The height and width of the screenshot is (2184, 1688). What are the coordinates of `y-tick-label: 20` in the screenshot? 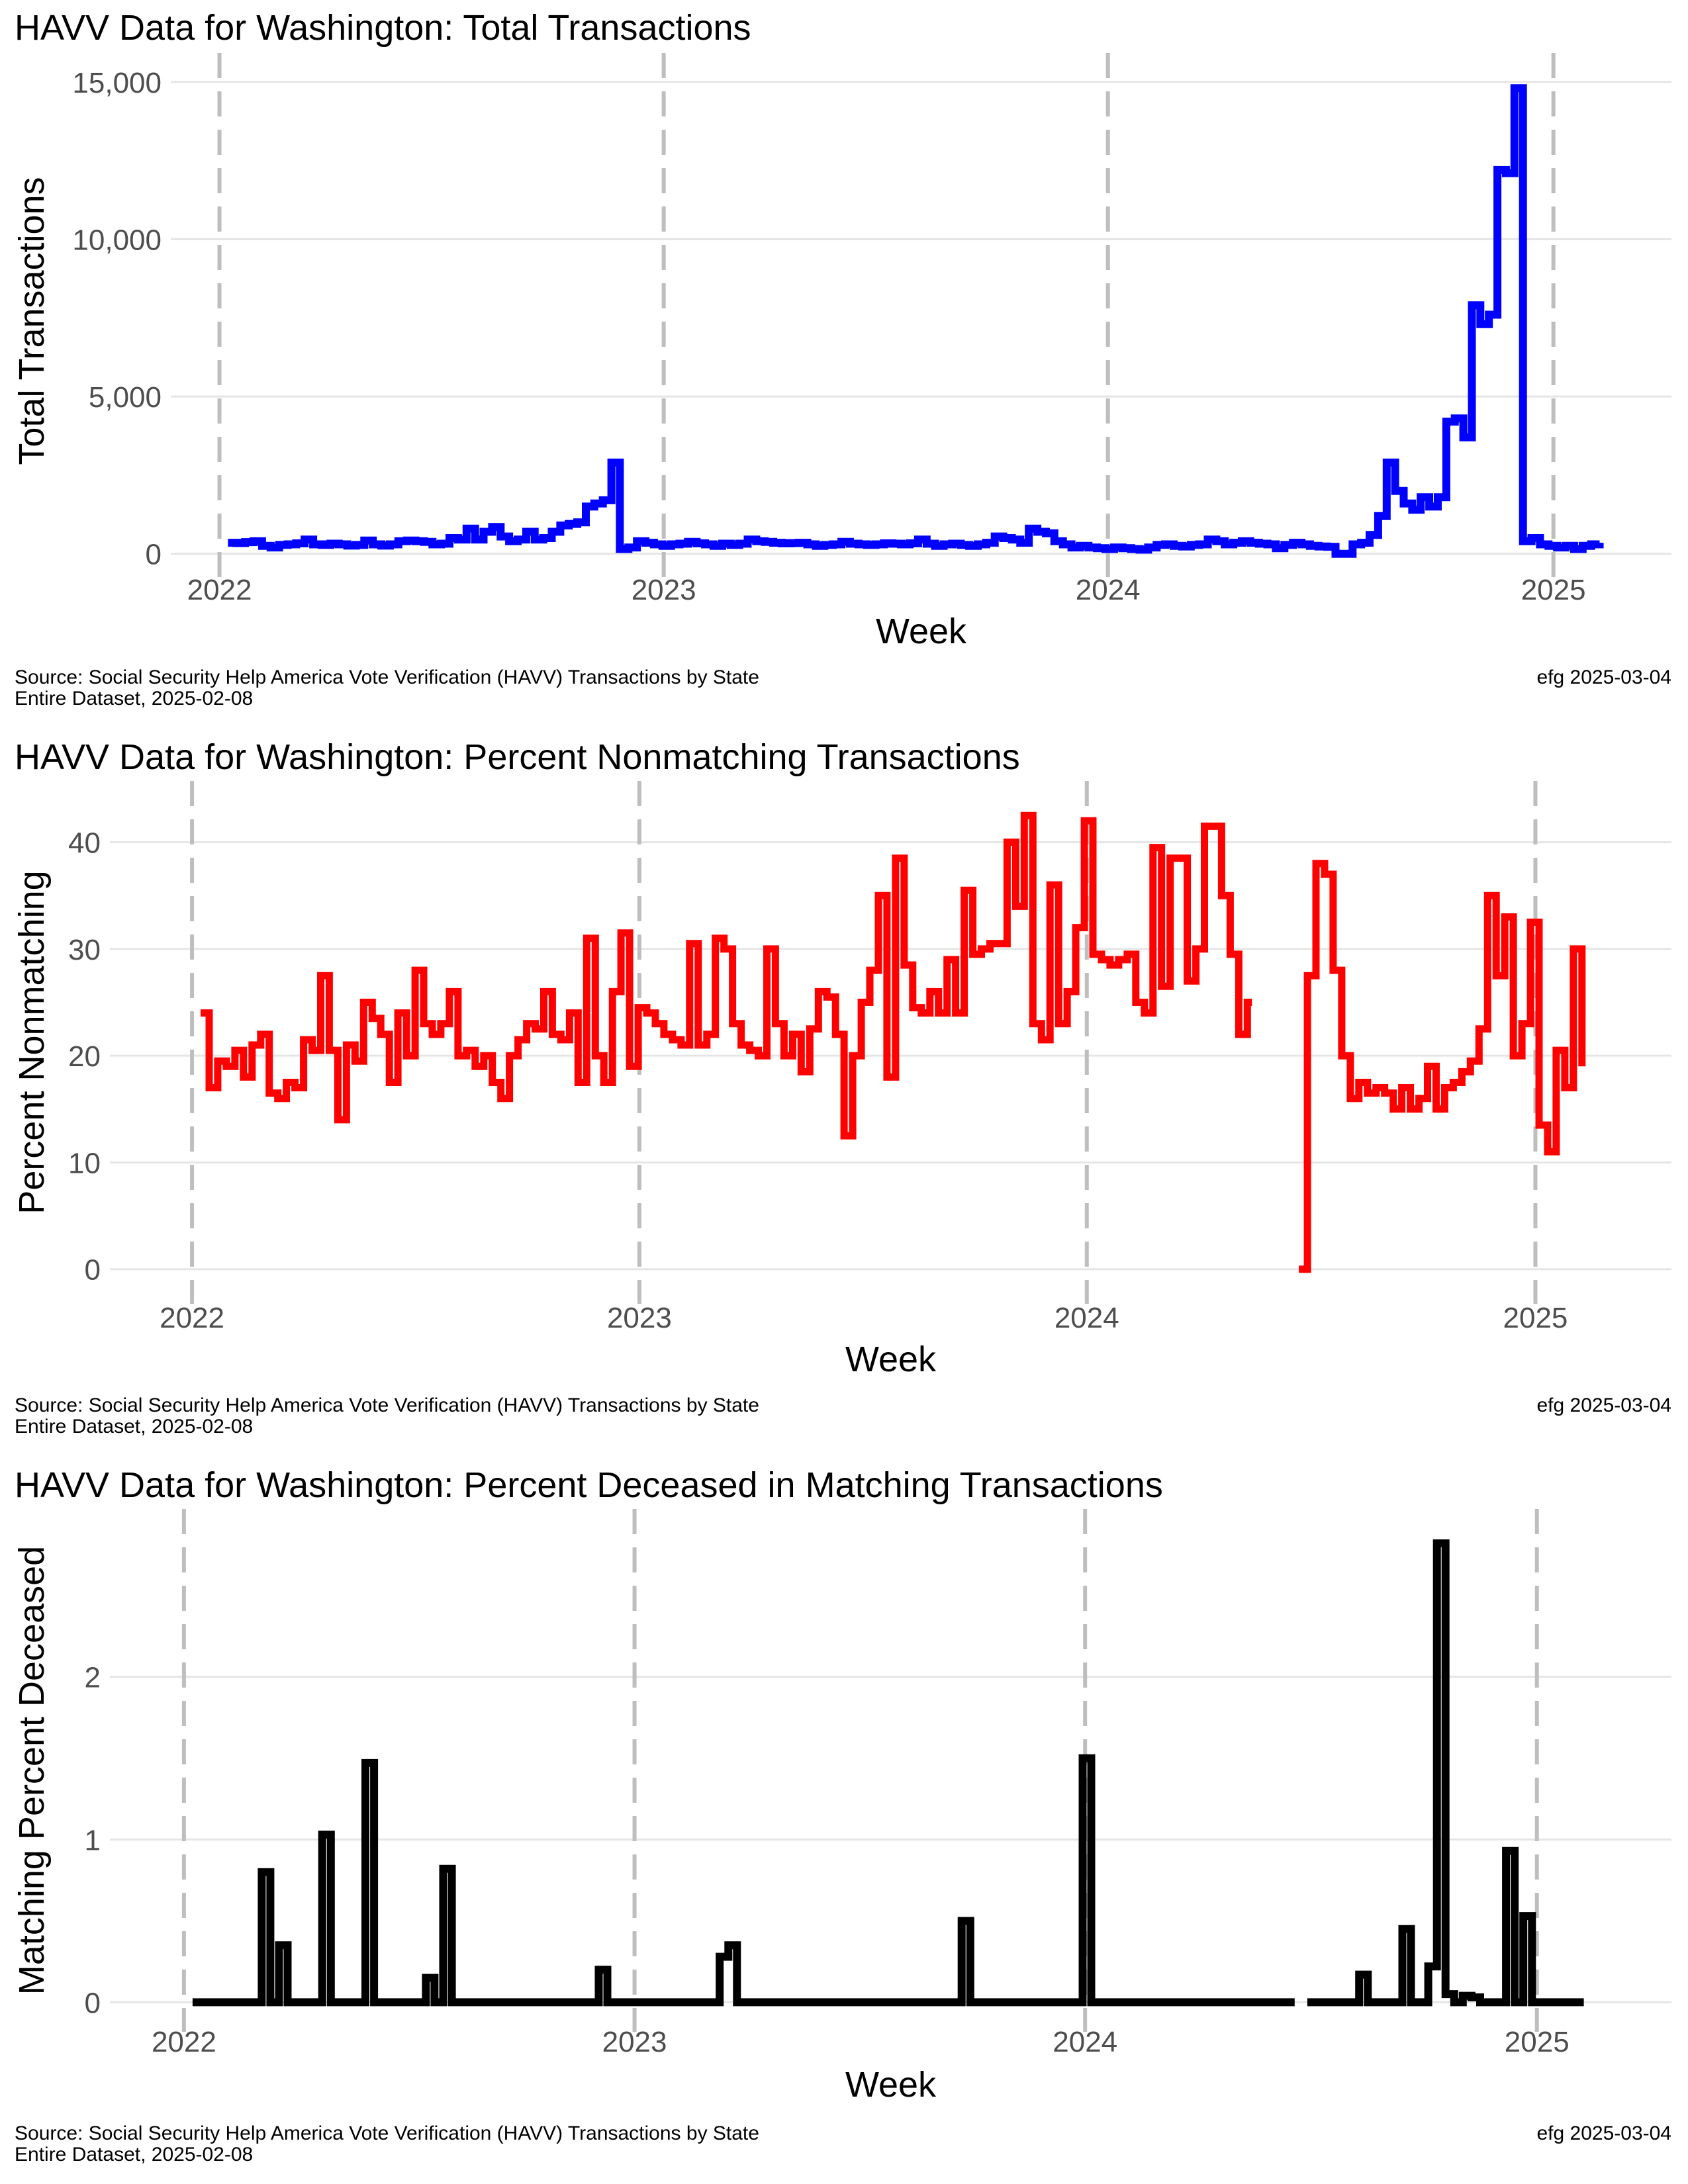 It's located at (84, 1056).